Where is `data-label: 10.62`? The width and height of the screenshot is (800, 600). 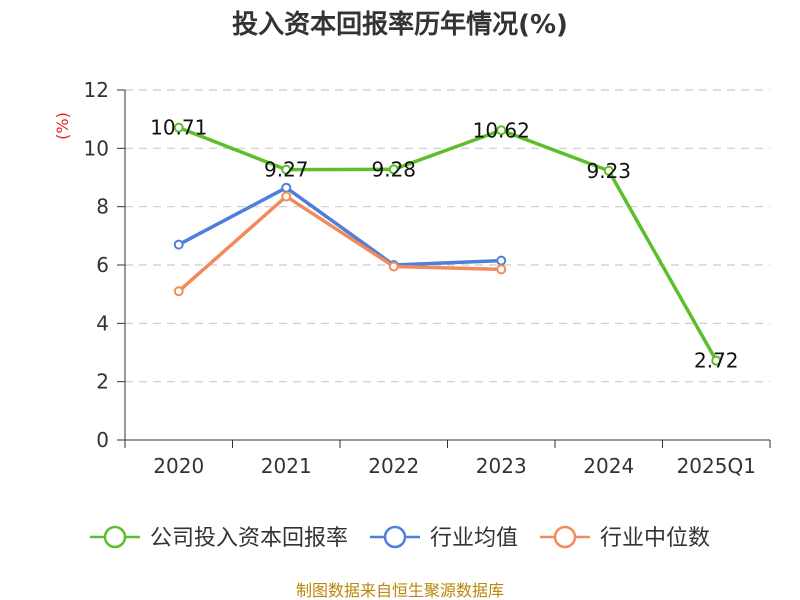
data-label: 10.62 is located at coordinates (501, 130).